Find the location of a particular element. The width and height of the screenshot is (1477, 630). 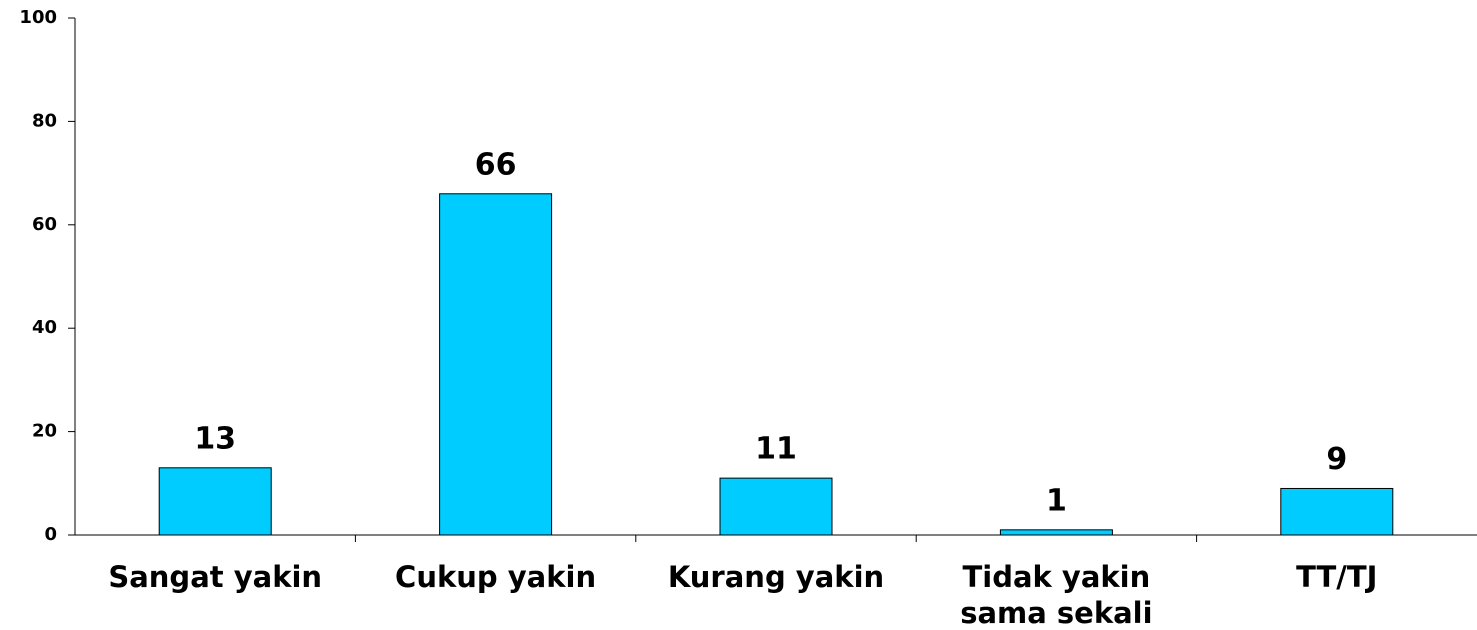

value-label: 11 is located at coordinates (776, 449).